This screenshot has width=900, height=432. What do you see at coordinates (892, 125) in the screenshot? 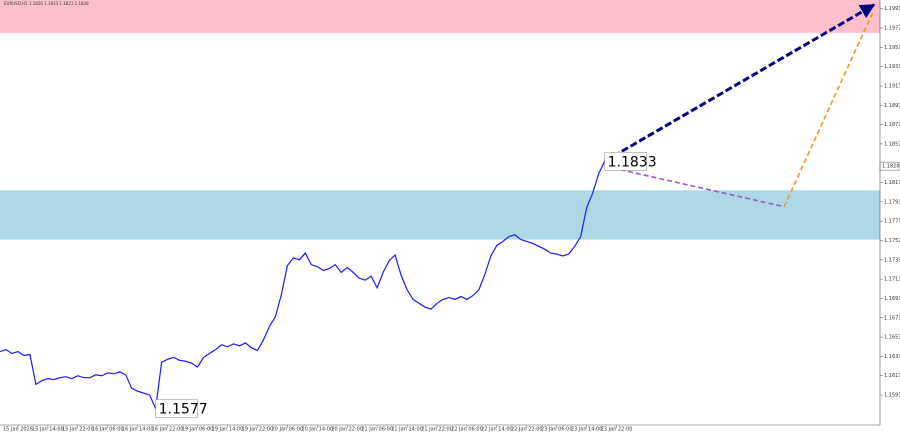
I see `y-tick-label: 1.1871` at bounding box center [892, 125].